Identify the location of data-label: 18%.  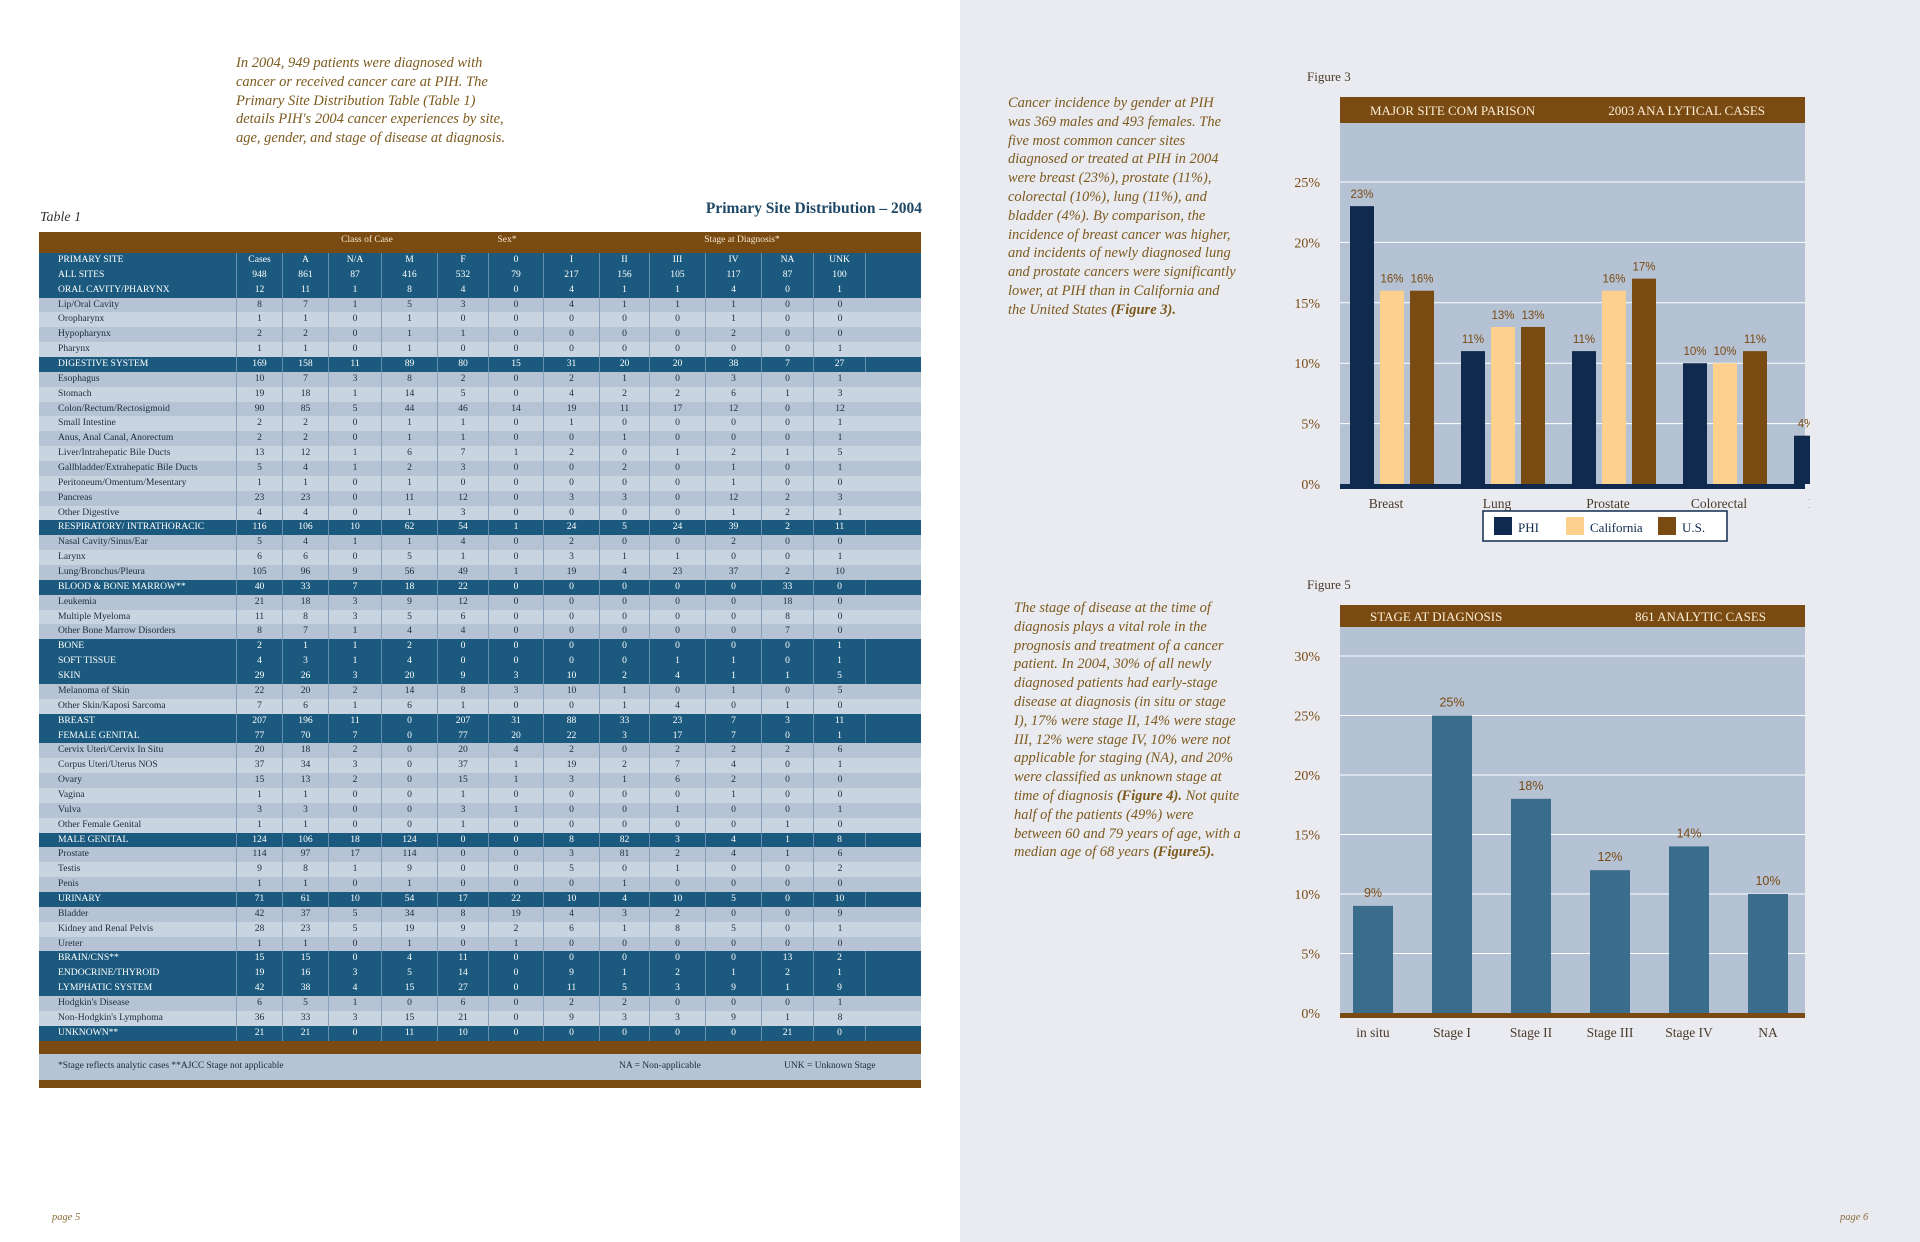
(1530, 786).